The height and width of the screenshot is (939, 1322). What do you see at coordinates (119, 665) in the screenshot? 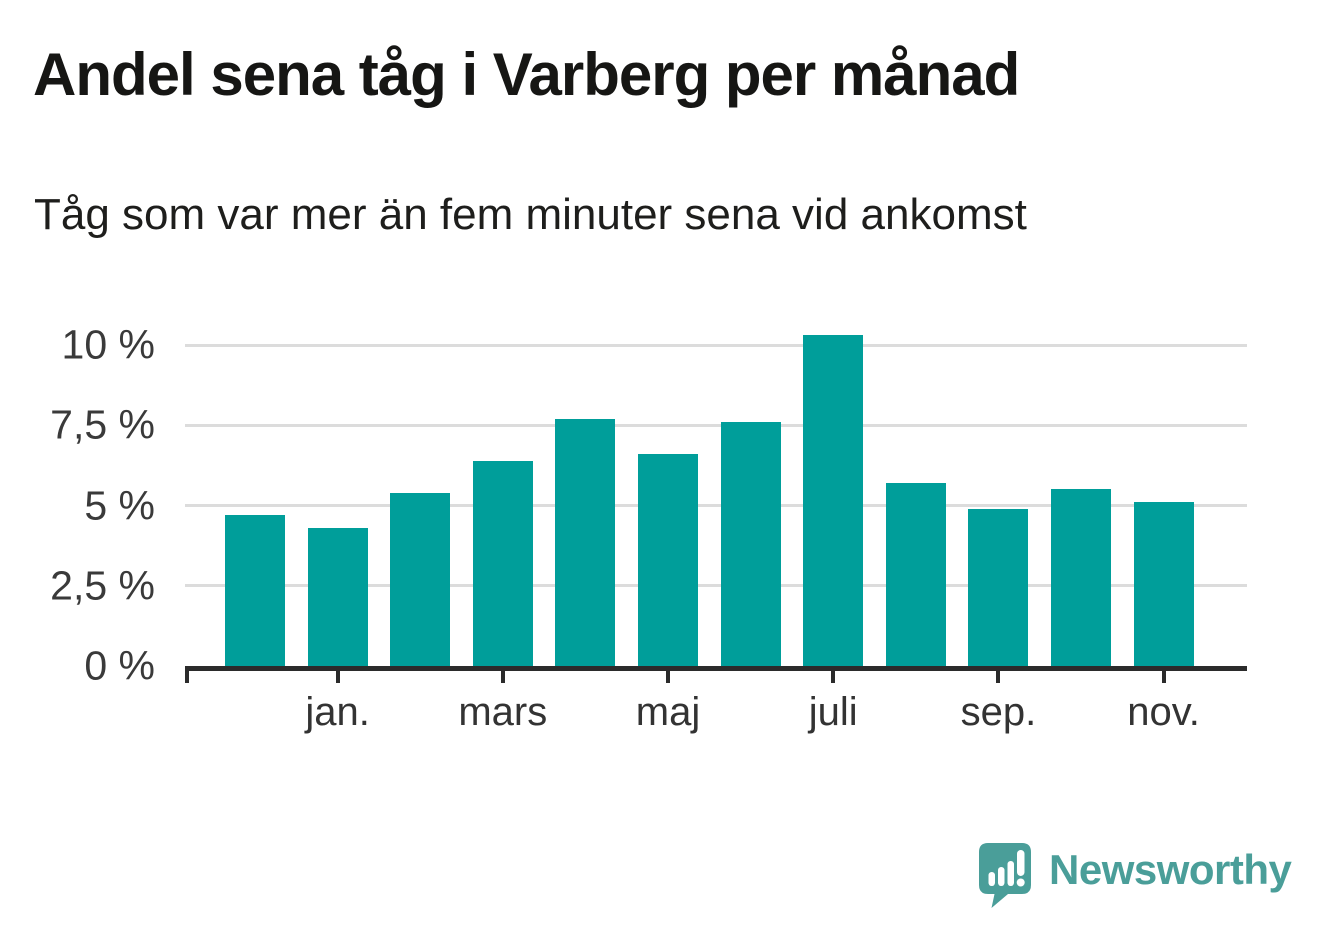
I see `y-axis-tick-label: 0 %` at bounding box center [119, 665].